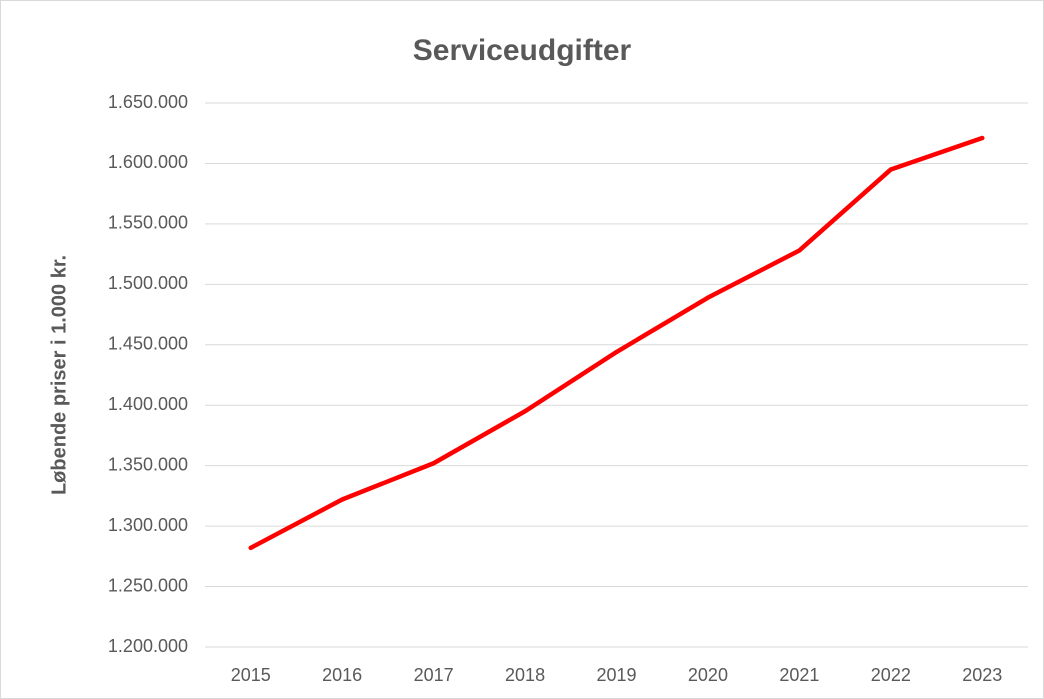 This screenshot has width=1044, height=699. What do you see at coordinates (148, 525) in the screenshot?
I see `y-tick-label: 1.300.000` at bounding box center [148, 525].